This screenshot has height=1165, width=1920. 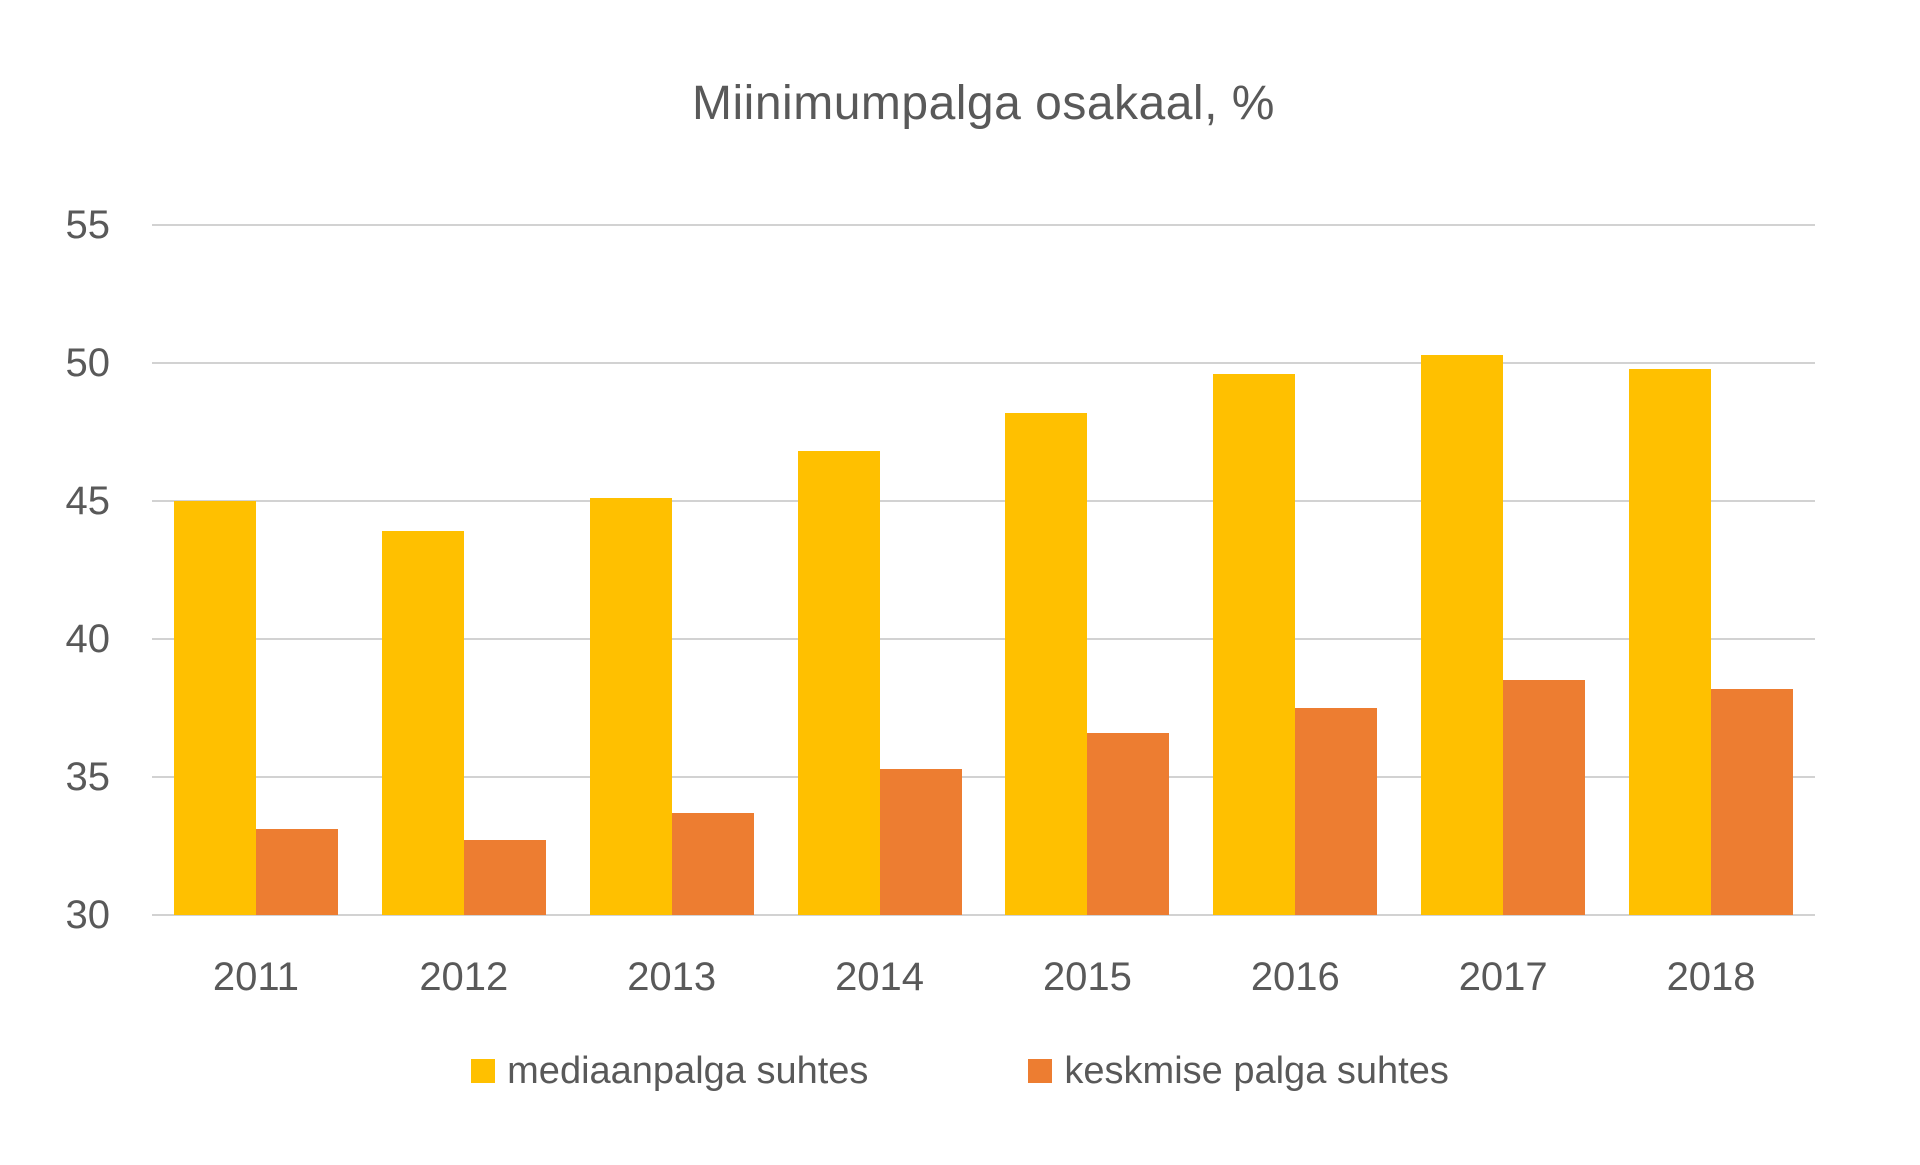 I want to click on x-tick-label-2014: 2014, so click(x=880, y=977).